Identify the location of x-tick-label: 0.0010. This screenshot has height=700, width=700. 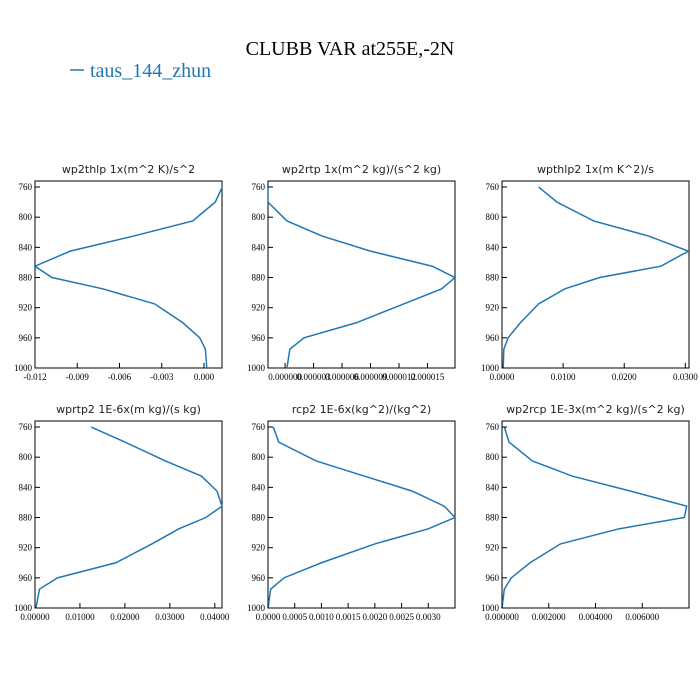
(321, 617).